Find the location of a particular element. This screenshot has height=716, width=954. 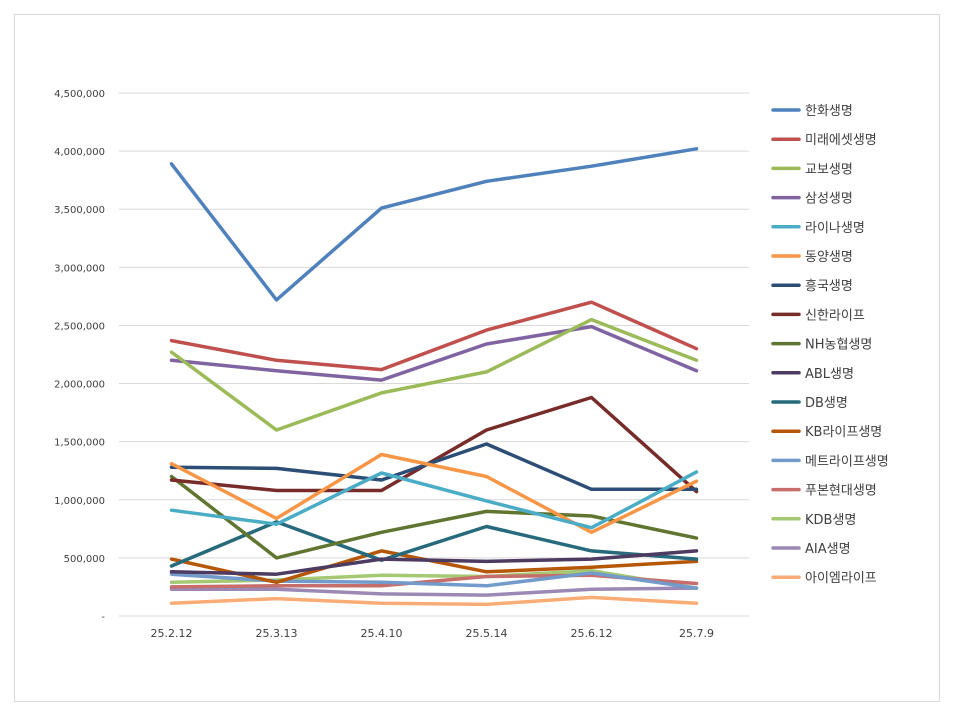

legend-label: ABL생명 is located at coordinates (829, 374).